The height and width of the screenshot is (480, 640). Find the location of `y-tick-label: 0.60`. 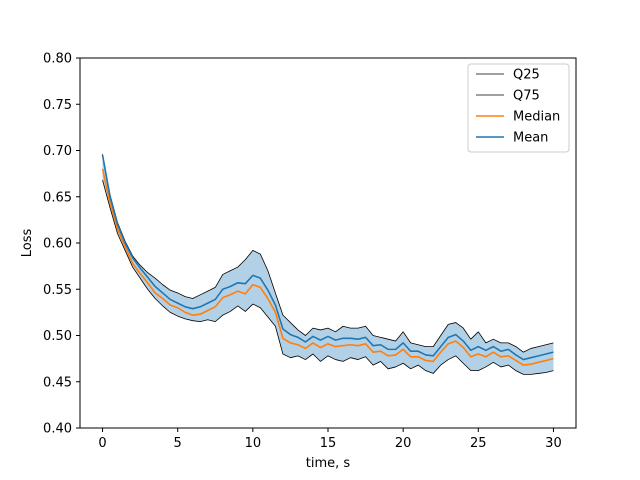

y-tick-label: 0.60 is located at coordinates (57, 244).